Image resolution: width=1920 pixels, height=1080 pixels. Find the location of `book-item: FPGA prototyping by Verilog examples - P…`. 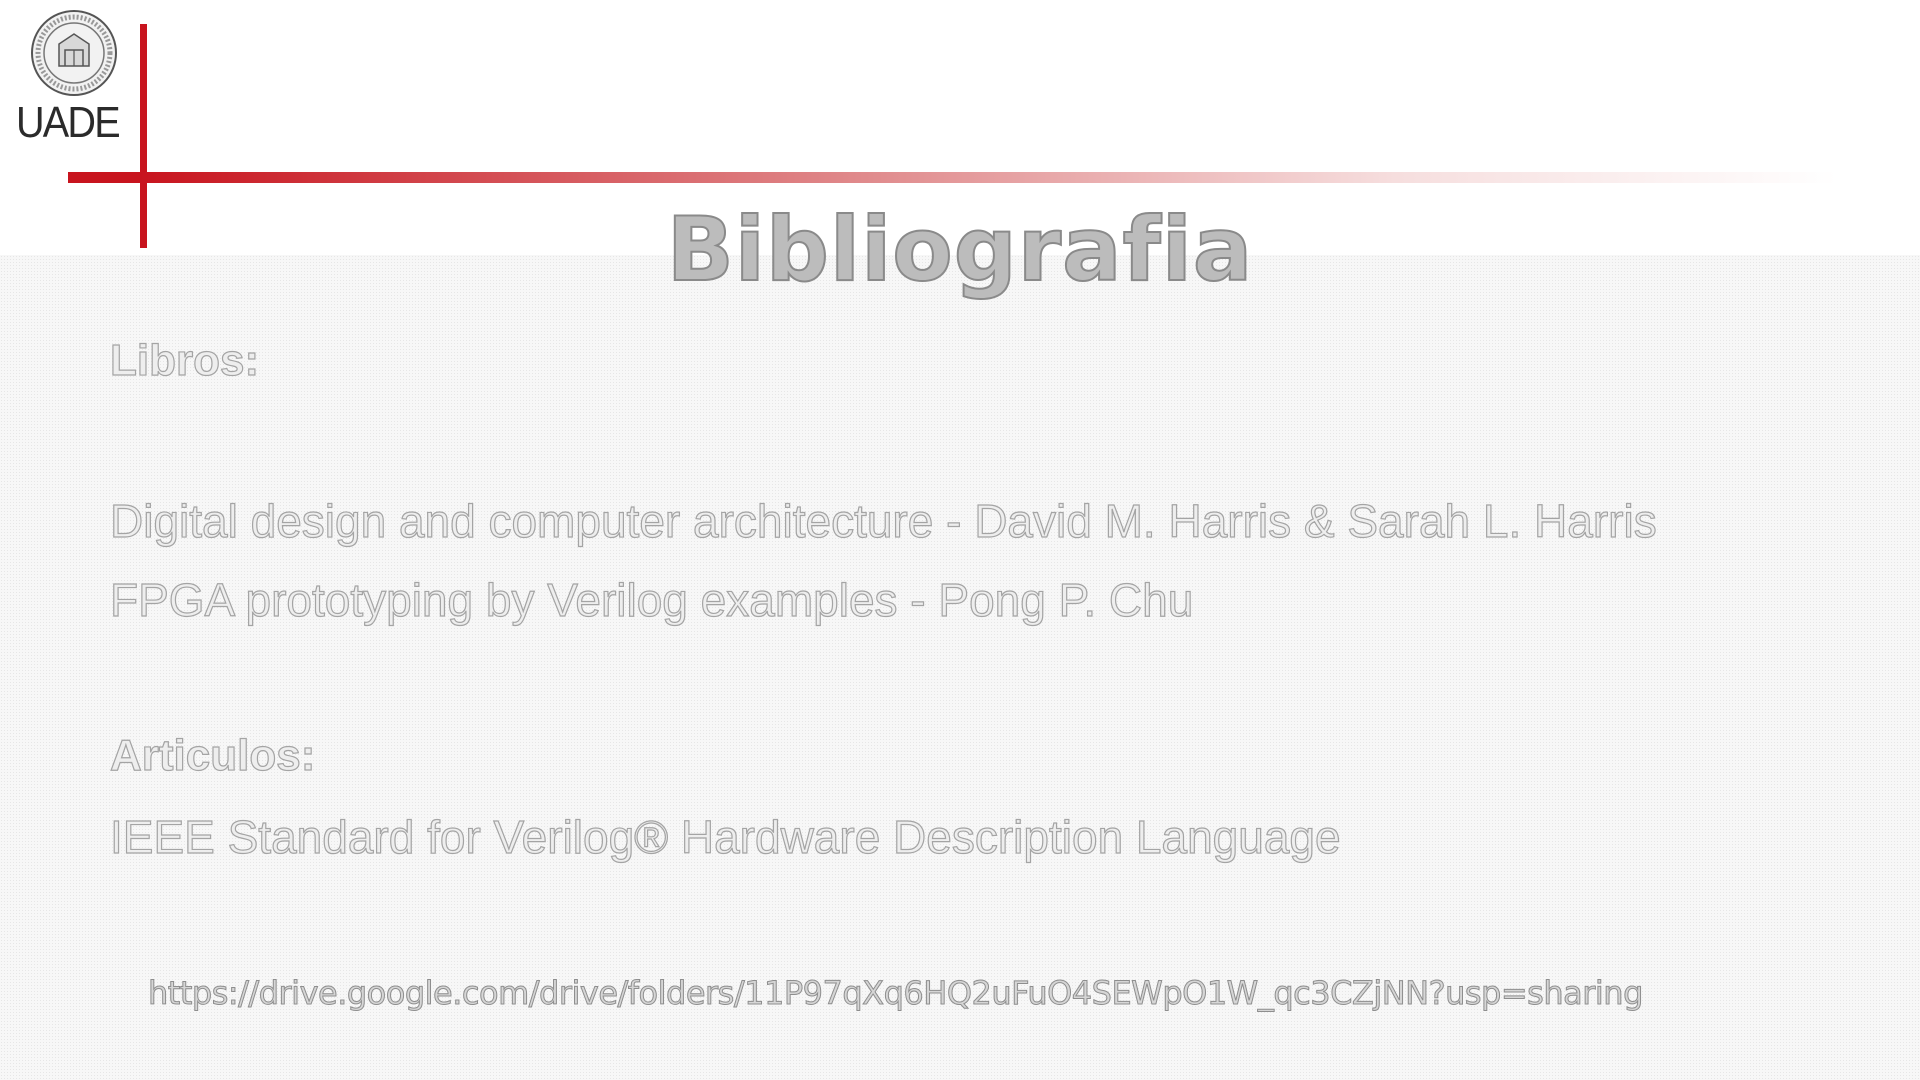

book-item: FPGA prototyping by Verilog examples - P… is located at coordinates (651, 599).